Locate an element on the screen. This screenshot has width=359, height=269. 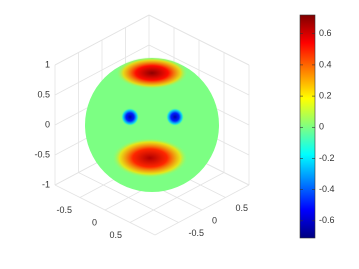
colorbar-tick-label: -0.6 is located at coordinates (327, 220).